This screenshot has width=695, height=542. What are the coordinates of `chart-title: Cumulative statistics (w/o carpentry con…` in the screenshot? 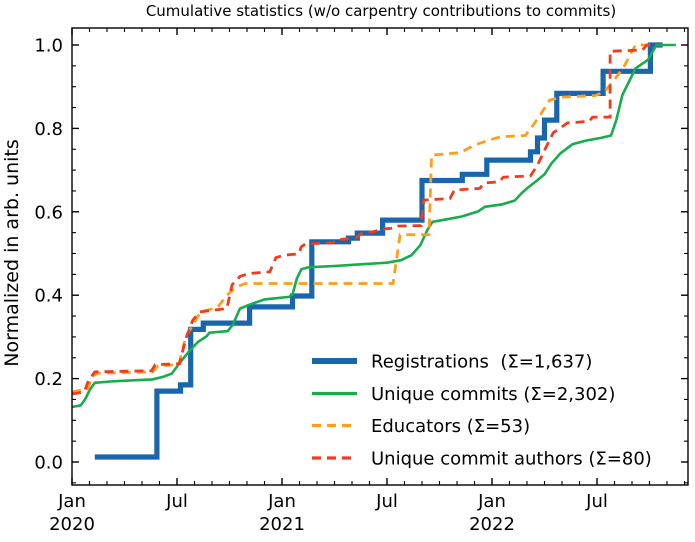 It's located at (381, 11).